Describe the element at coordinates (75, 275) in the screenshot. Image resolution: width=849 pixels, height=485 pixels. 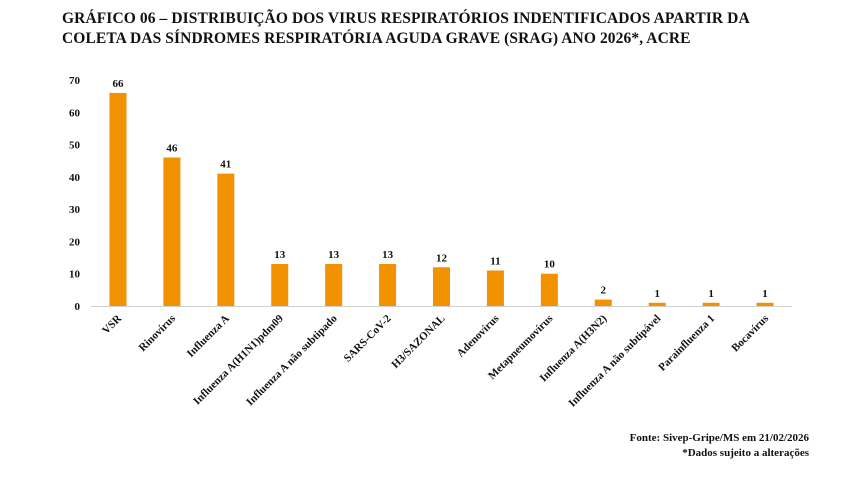
I see `y-tick-label: 10` at that location.